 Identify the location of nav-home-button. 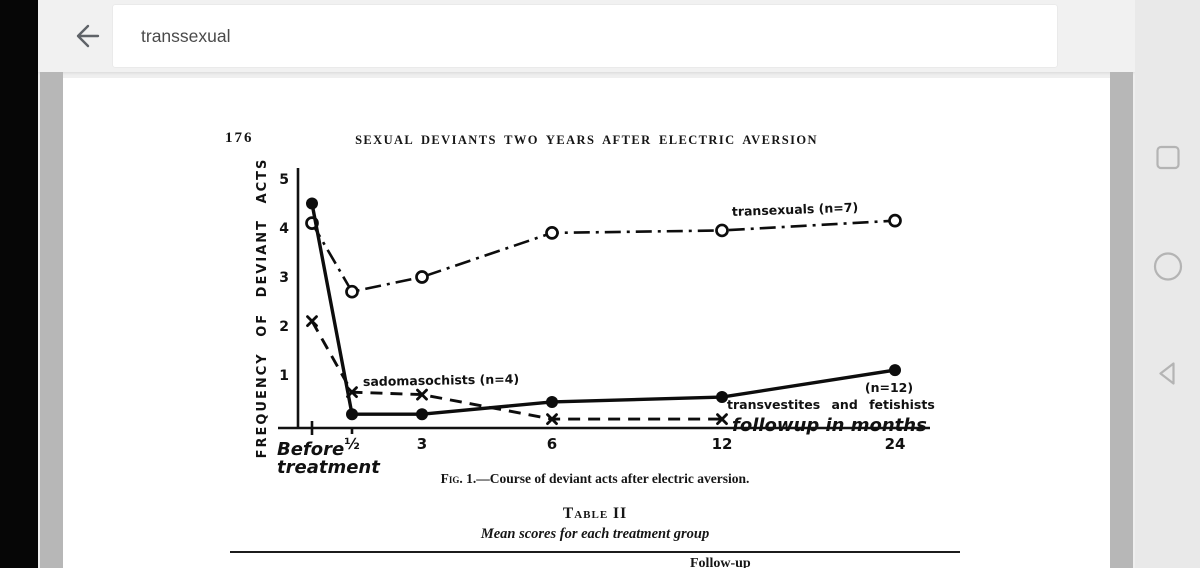
(1167, 266).